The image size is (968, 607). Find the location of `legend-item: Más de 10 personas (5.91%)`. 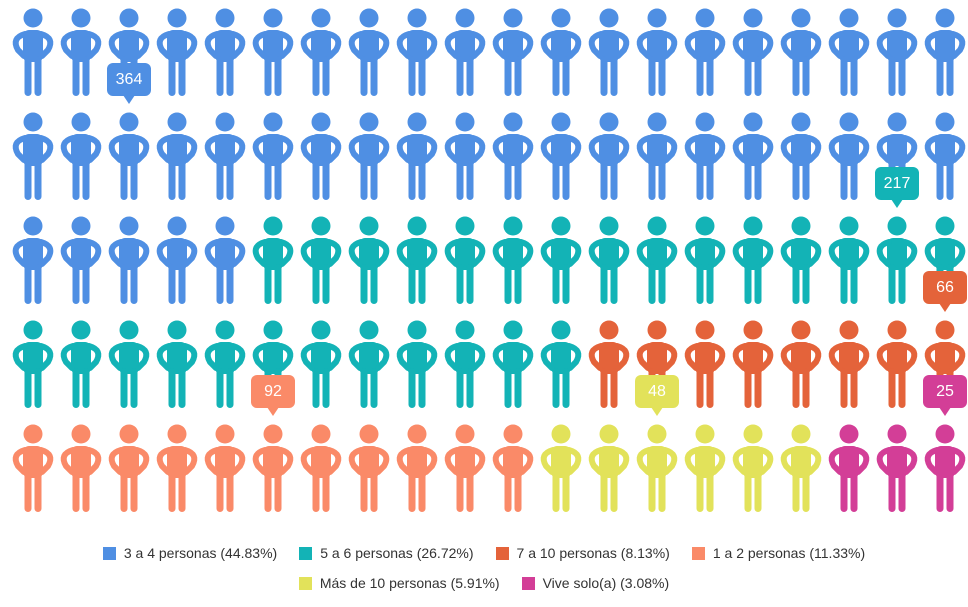

legend-item: Más de 10 personas (5.91%) is located at coordinates (399, 583).